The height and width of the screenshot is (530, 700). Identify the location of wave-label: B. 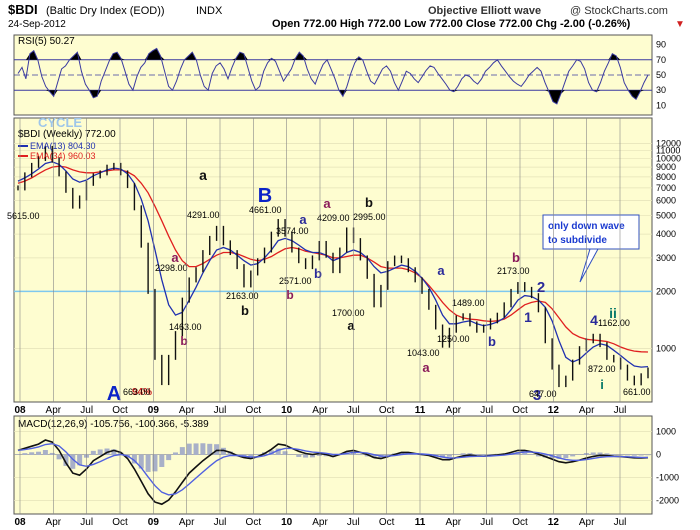
(265, 196).